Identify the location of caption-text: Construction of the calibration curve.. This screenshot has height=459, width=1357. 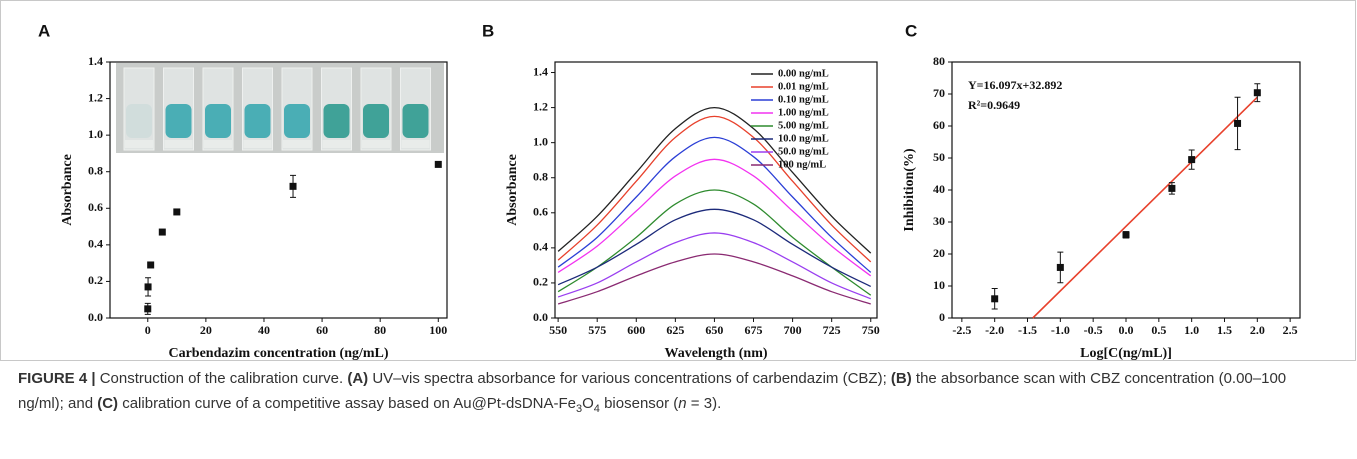
(221, 378).